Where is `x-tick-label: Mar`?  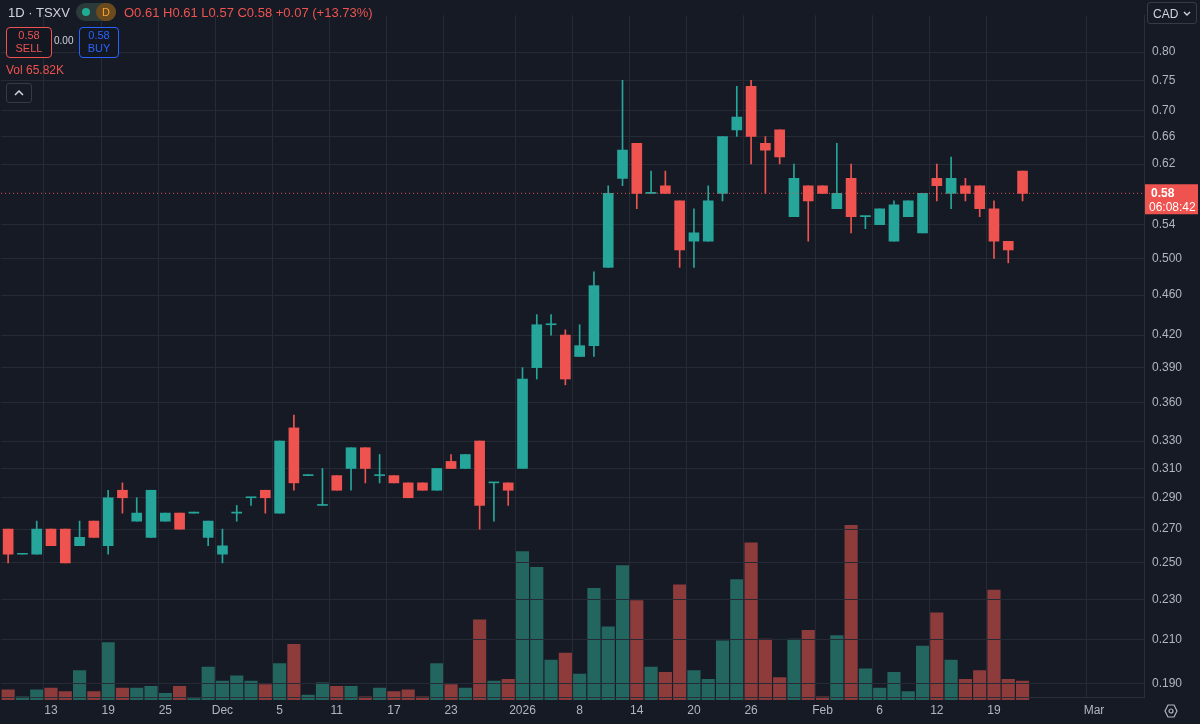
x-tick-label: Mar is located at coordinates (1094, 710).